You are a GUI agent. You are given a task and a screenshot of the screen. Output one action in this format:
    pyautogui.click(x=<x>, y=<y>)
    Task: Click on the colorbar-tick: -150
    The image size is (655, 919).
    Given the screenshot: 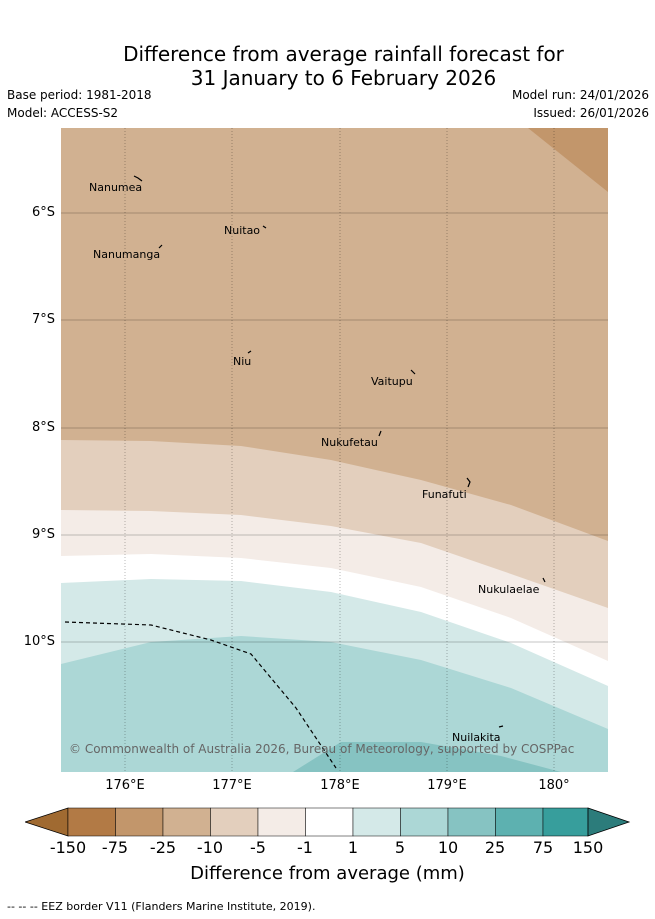 What is the action you would take?
    pyautogui.click(x=68, y=847)
    